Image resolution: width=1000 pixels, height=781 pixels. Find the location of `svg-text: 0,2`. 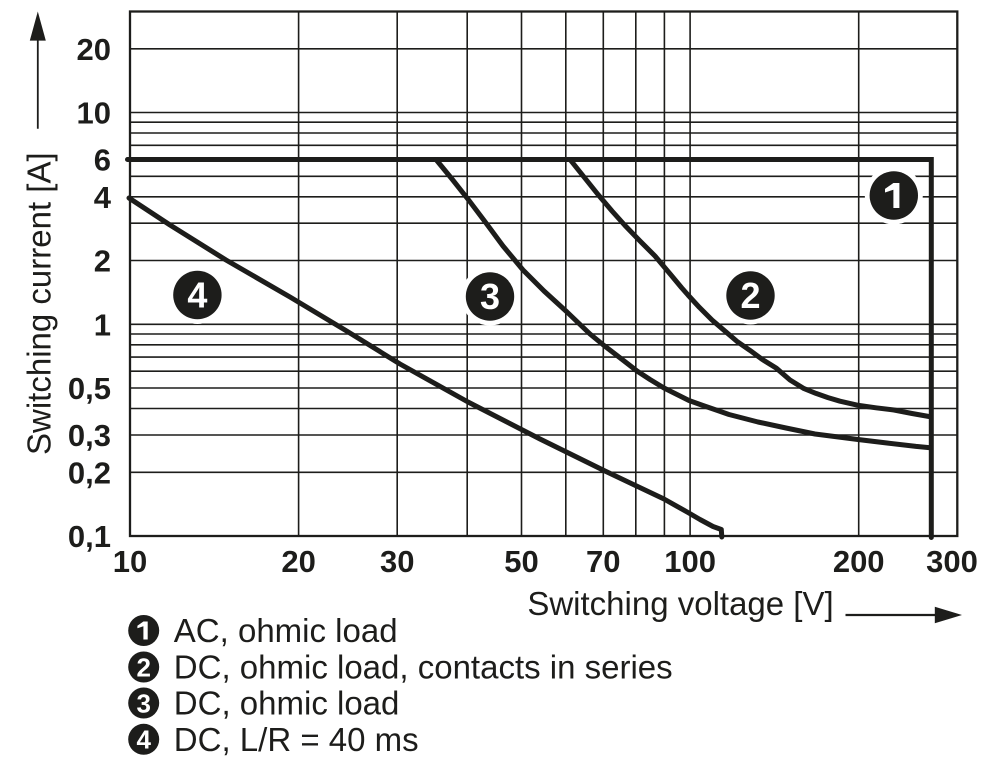

svg-text: 0,2 is located at coordinates (89, 472).